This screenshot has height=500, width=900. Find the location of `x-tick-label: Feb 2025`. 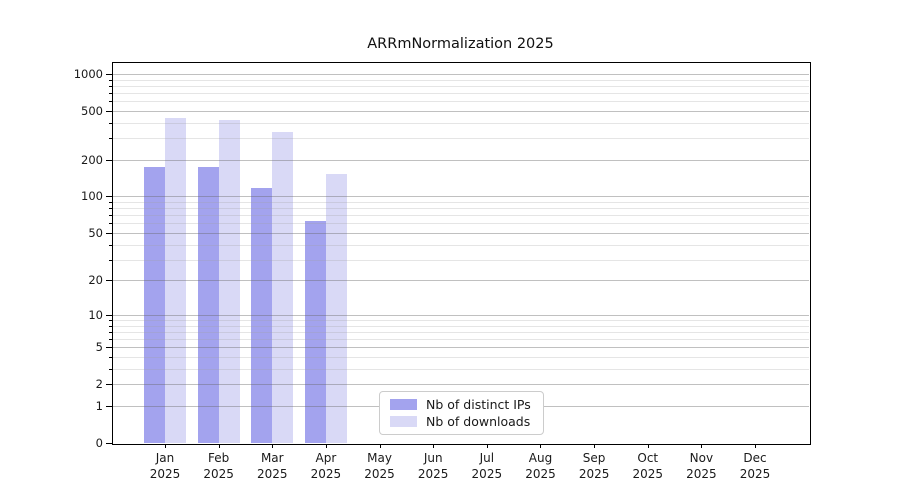

x-tick-label: Feb 2025 is located at coordinates (218, 466).